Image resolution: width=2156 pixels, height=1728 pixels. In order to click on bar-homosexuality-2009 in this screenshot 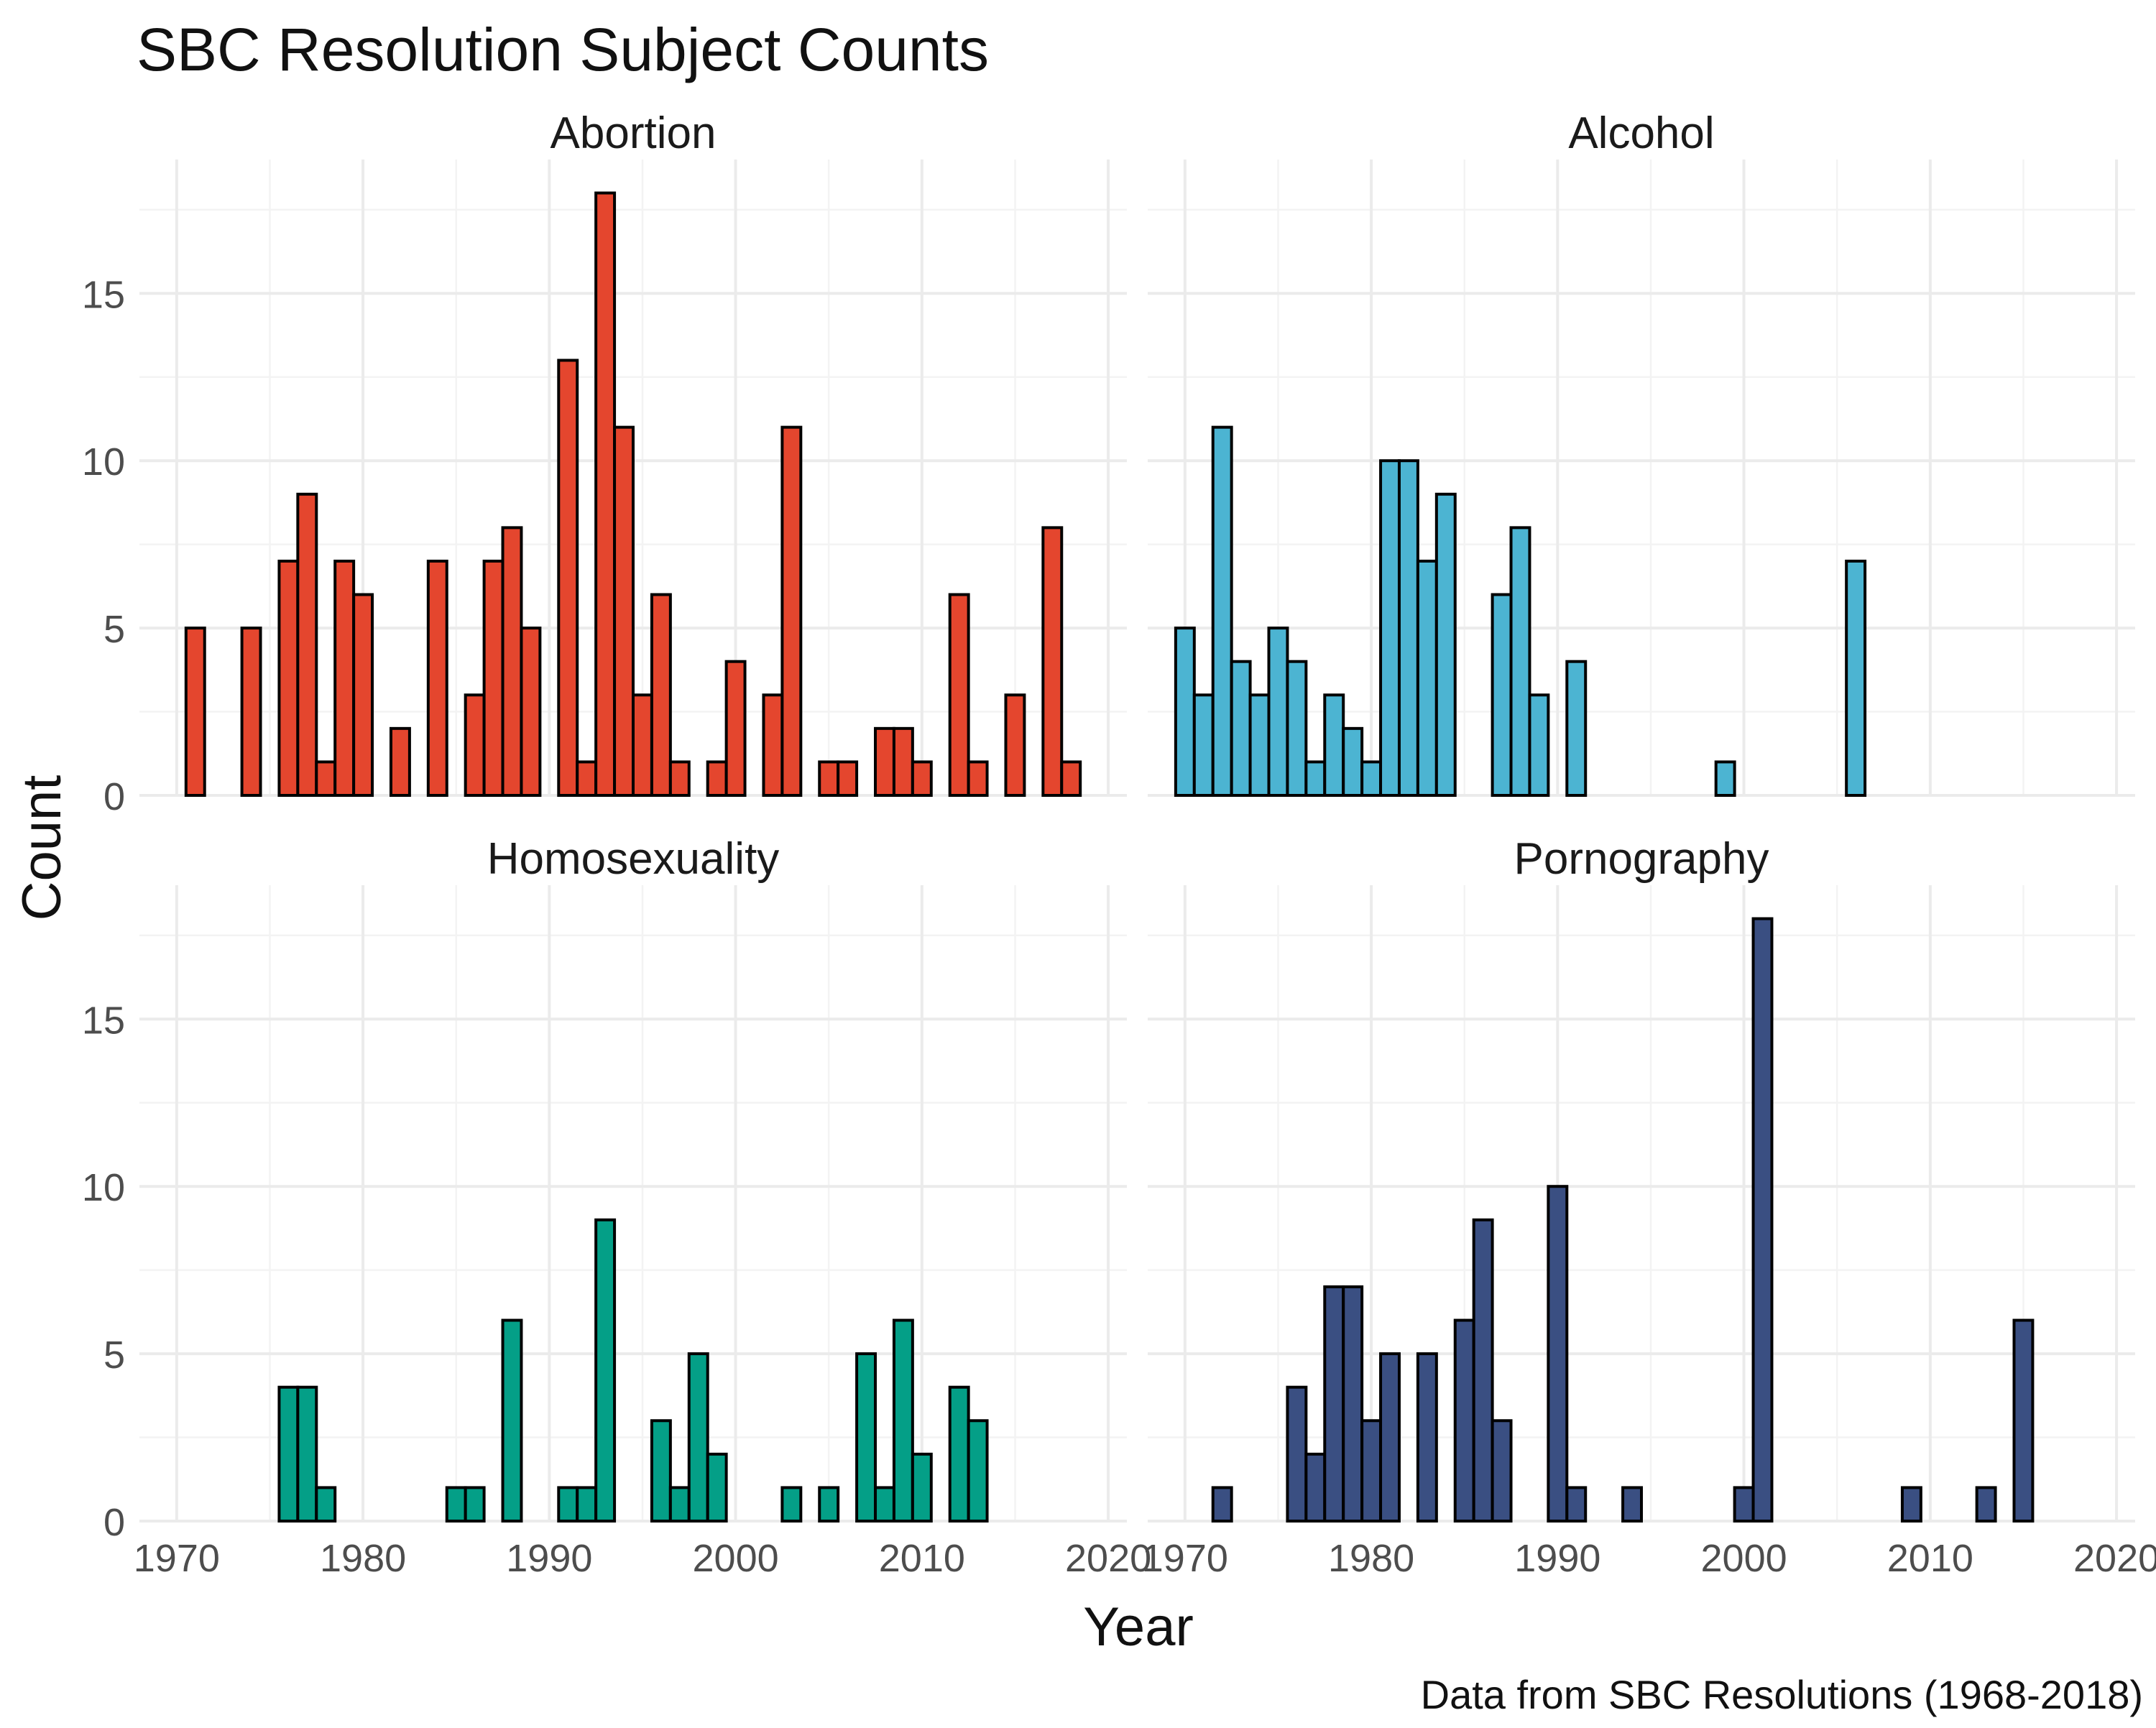, I will do `click(903, 1420)`.